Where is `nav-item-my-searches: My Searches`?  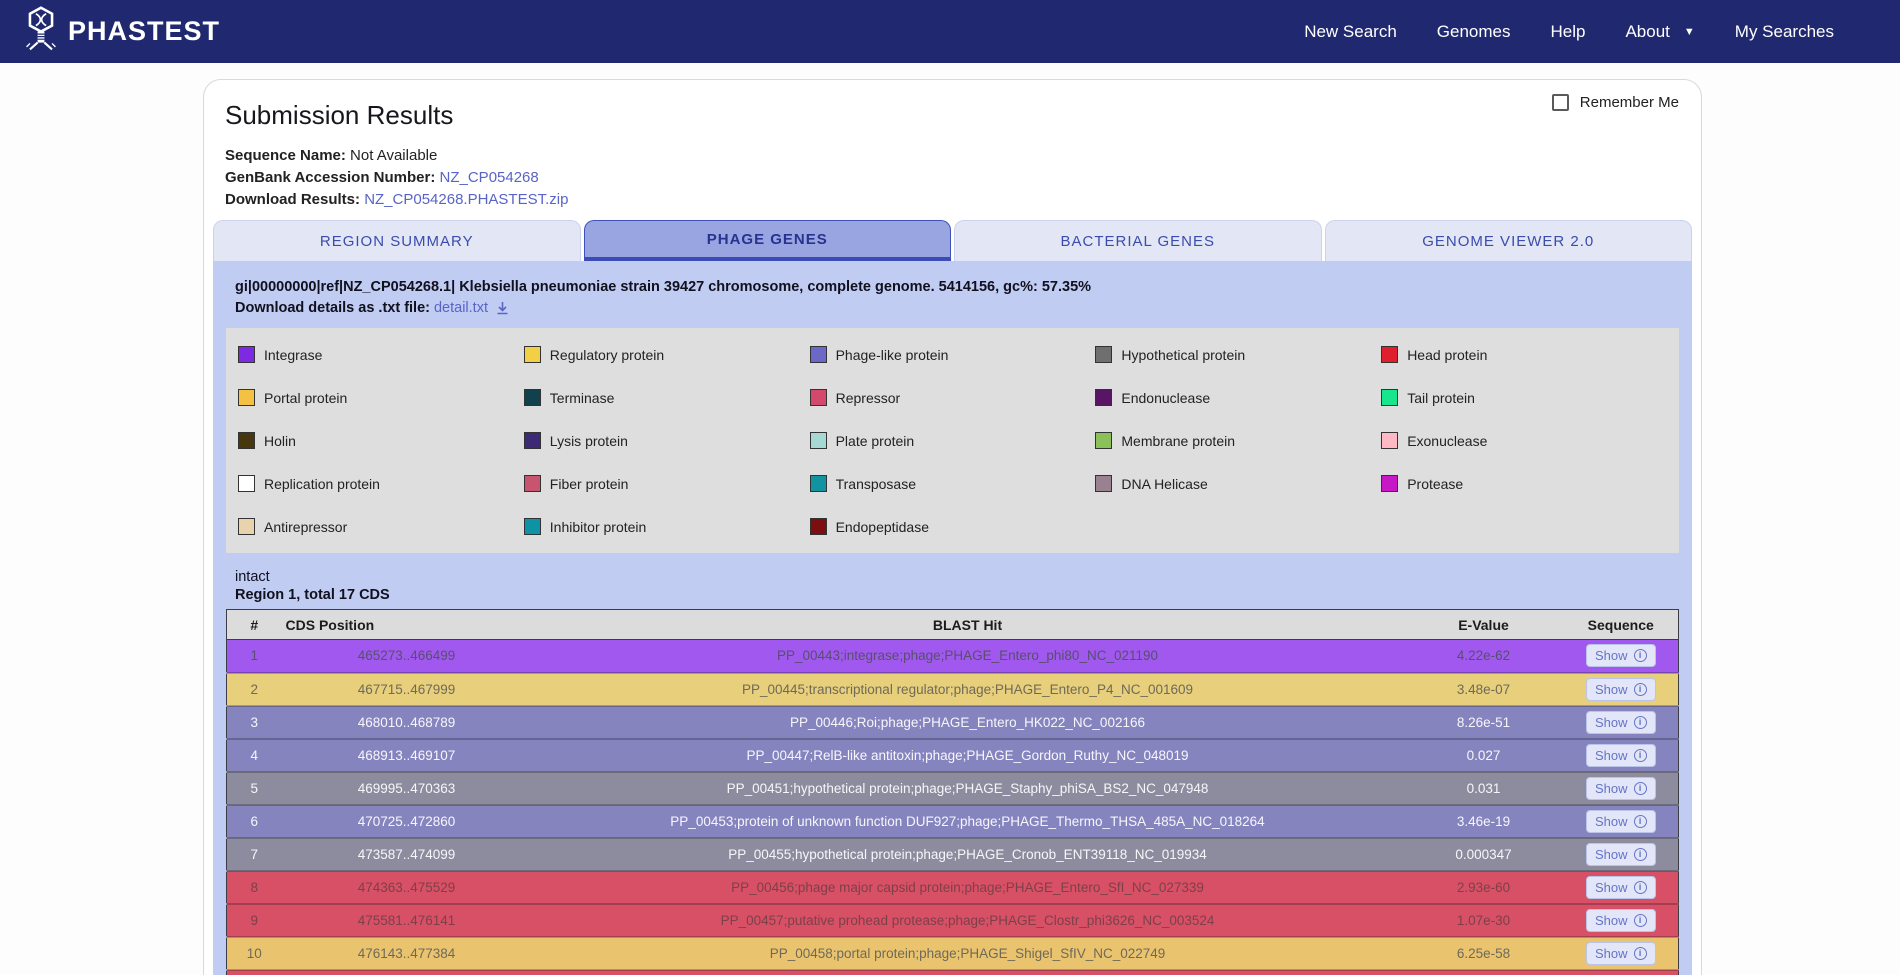 nav-item-my-searches: My Searches is located at coordinates (1784, 32).